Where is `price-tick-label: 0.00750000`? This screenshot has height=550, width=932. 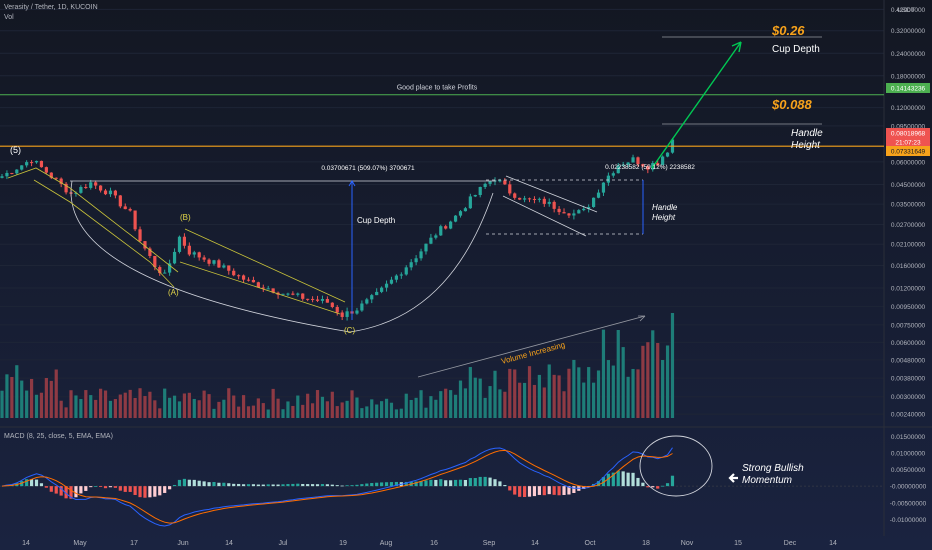
price-tick-label: 0.00750000 is located at coordinates (908, 325).